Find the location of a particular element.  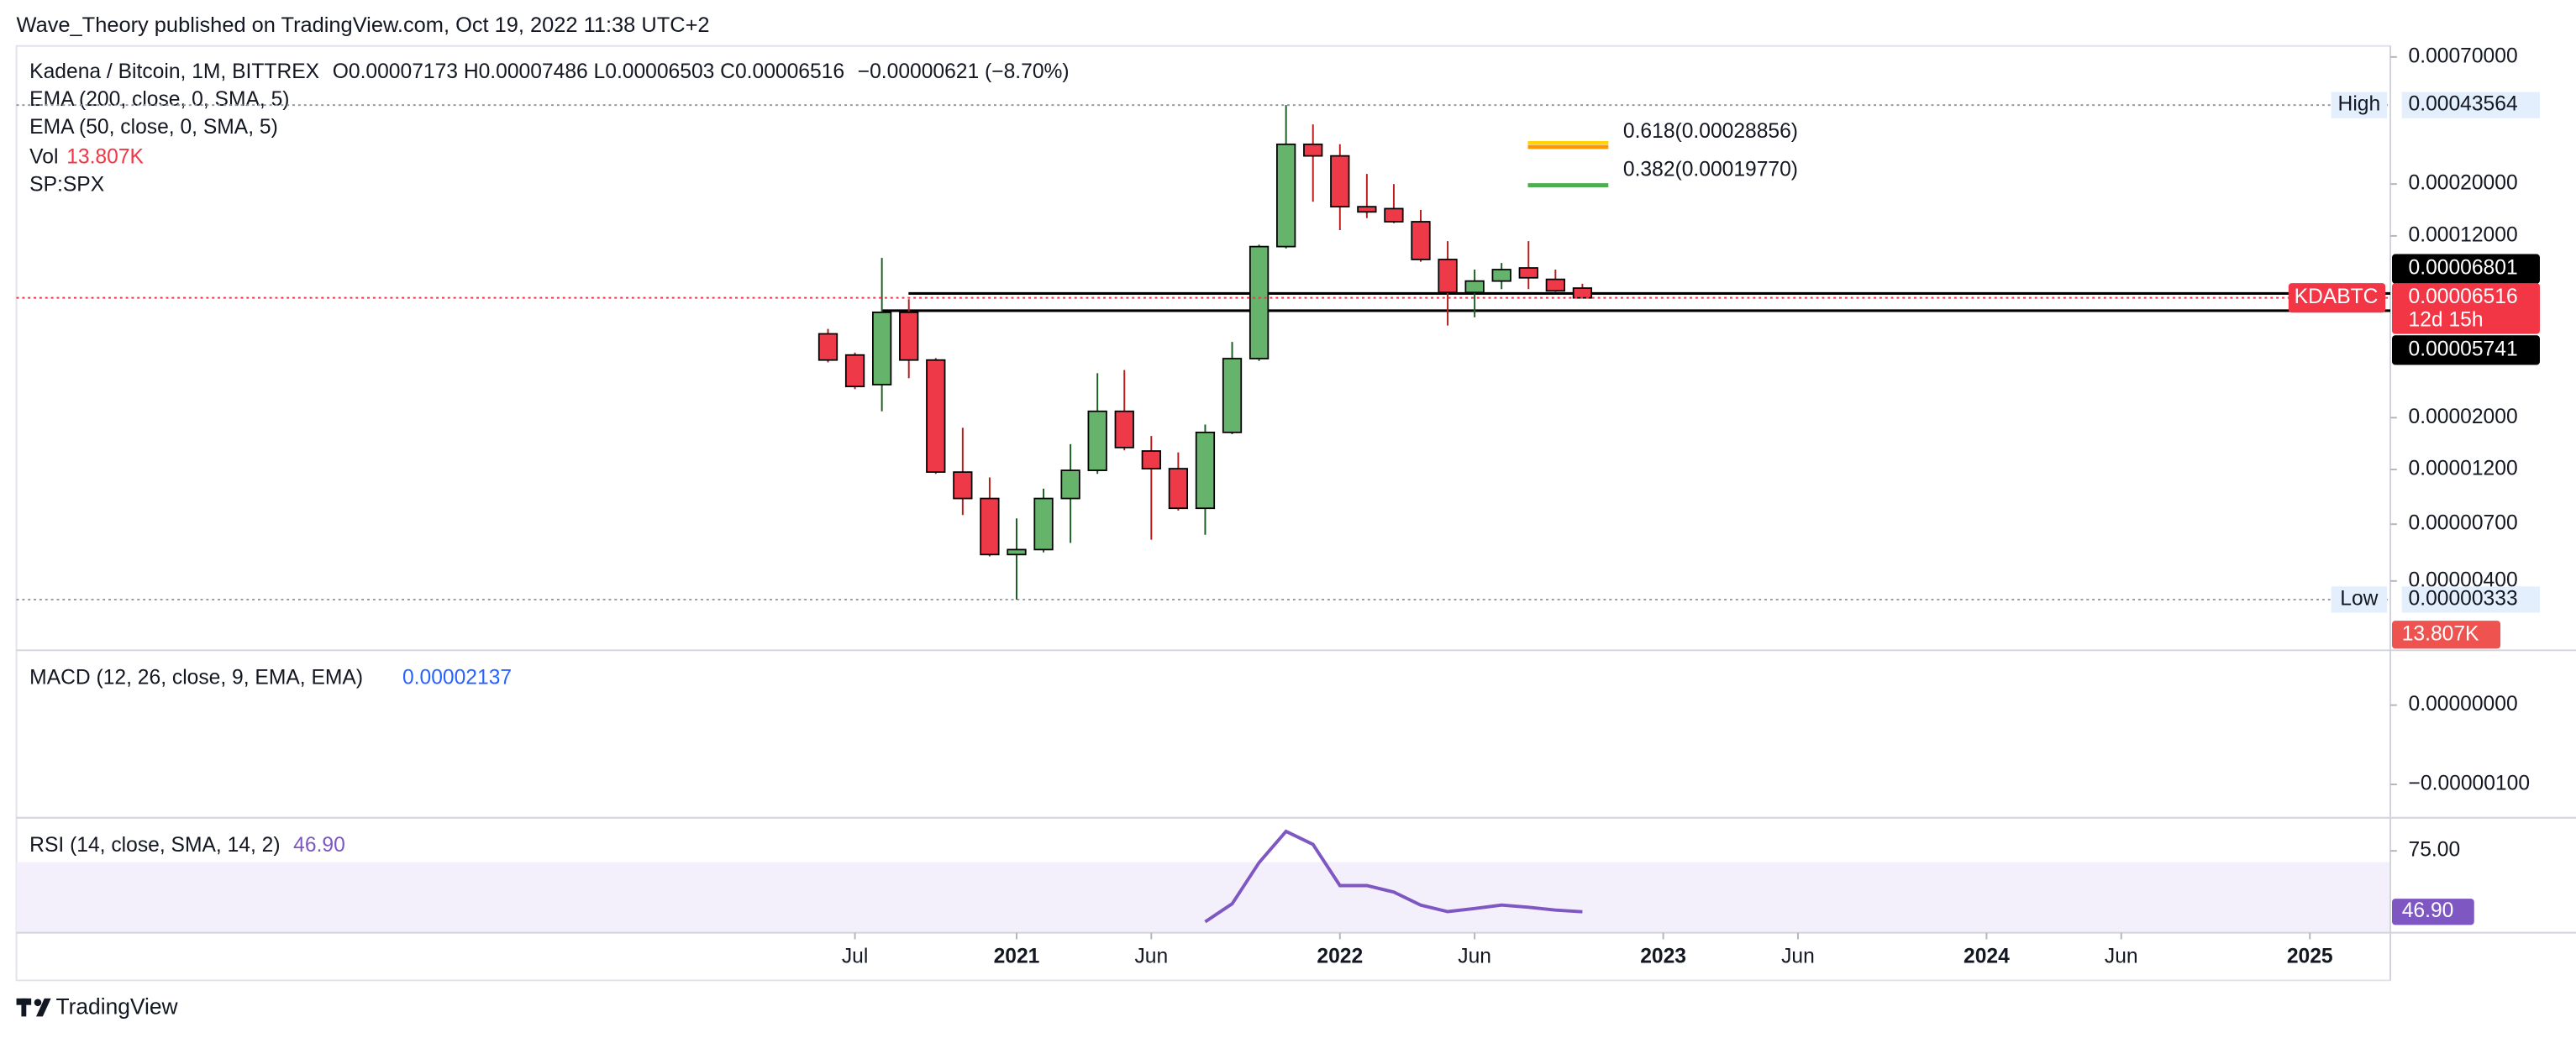

change: −0.00000621 (−8.70%) is located at coordinates (964, 71).